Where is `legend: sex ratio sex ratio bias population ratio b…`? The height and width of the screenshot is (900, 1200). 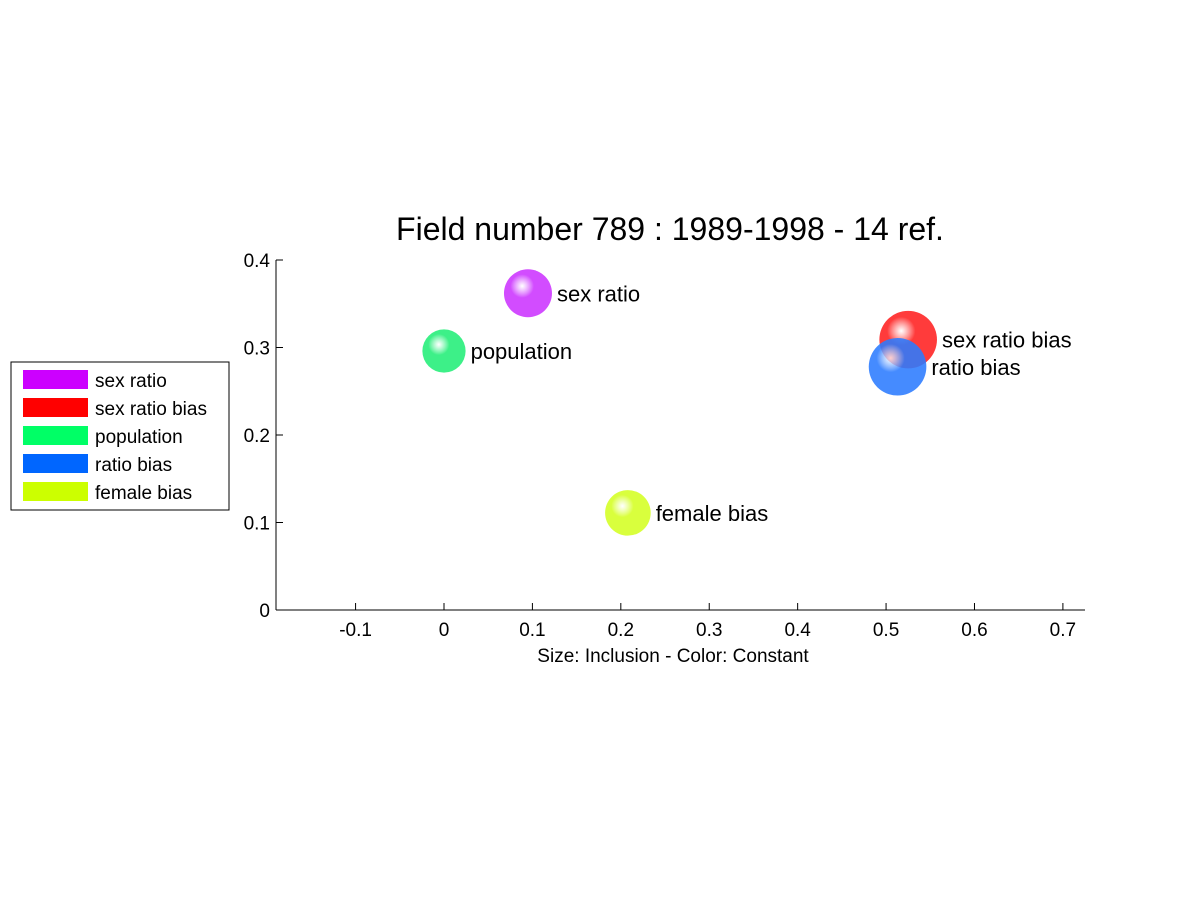
legend: sex ratio sex ratio bias population ratio b… is located at coordinates (120, 436).